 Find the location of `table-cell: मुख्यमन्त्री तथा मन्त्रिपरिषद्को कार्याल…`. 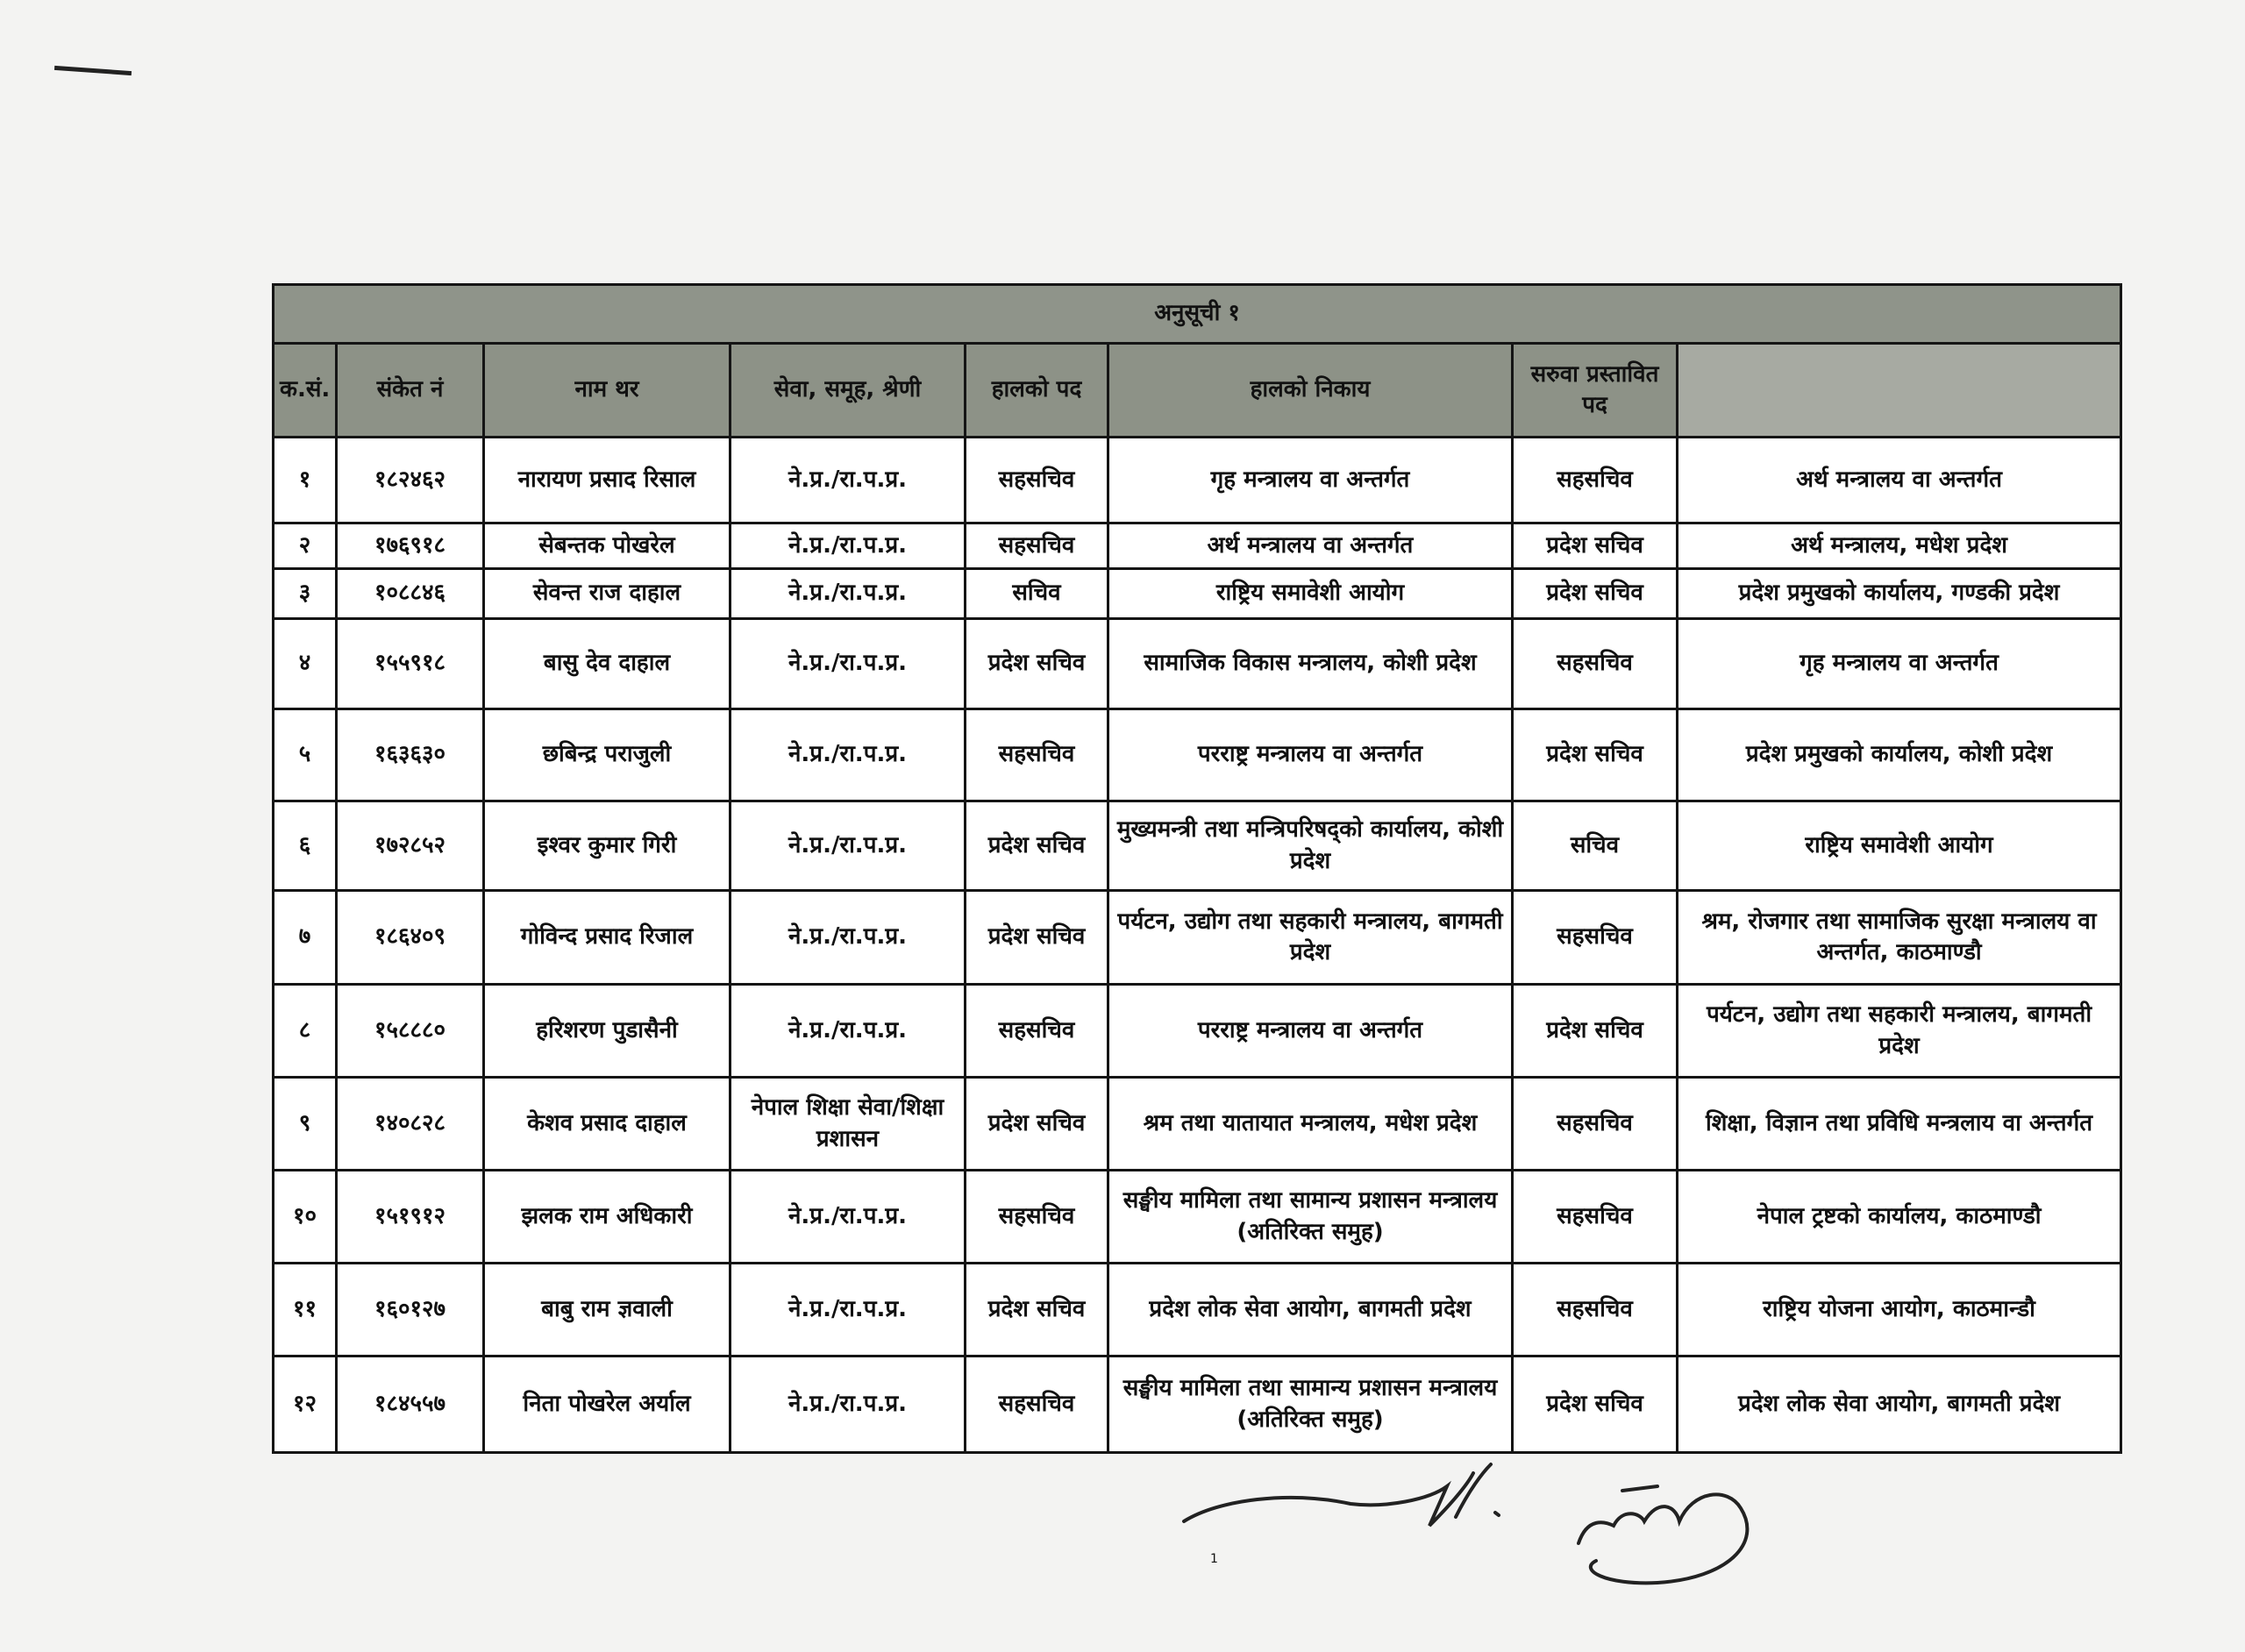

table-cell: मुख्यमन्त्री तथा मन्त्रिपरिषद्को कार्याल… is located at coordinates (1310, 846).